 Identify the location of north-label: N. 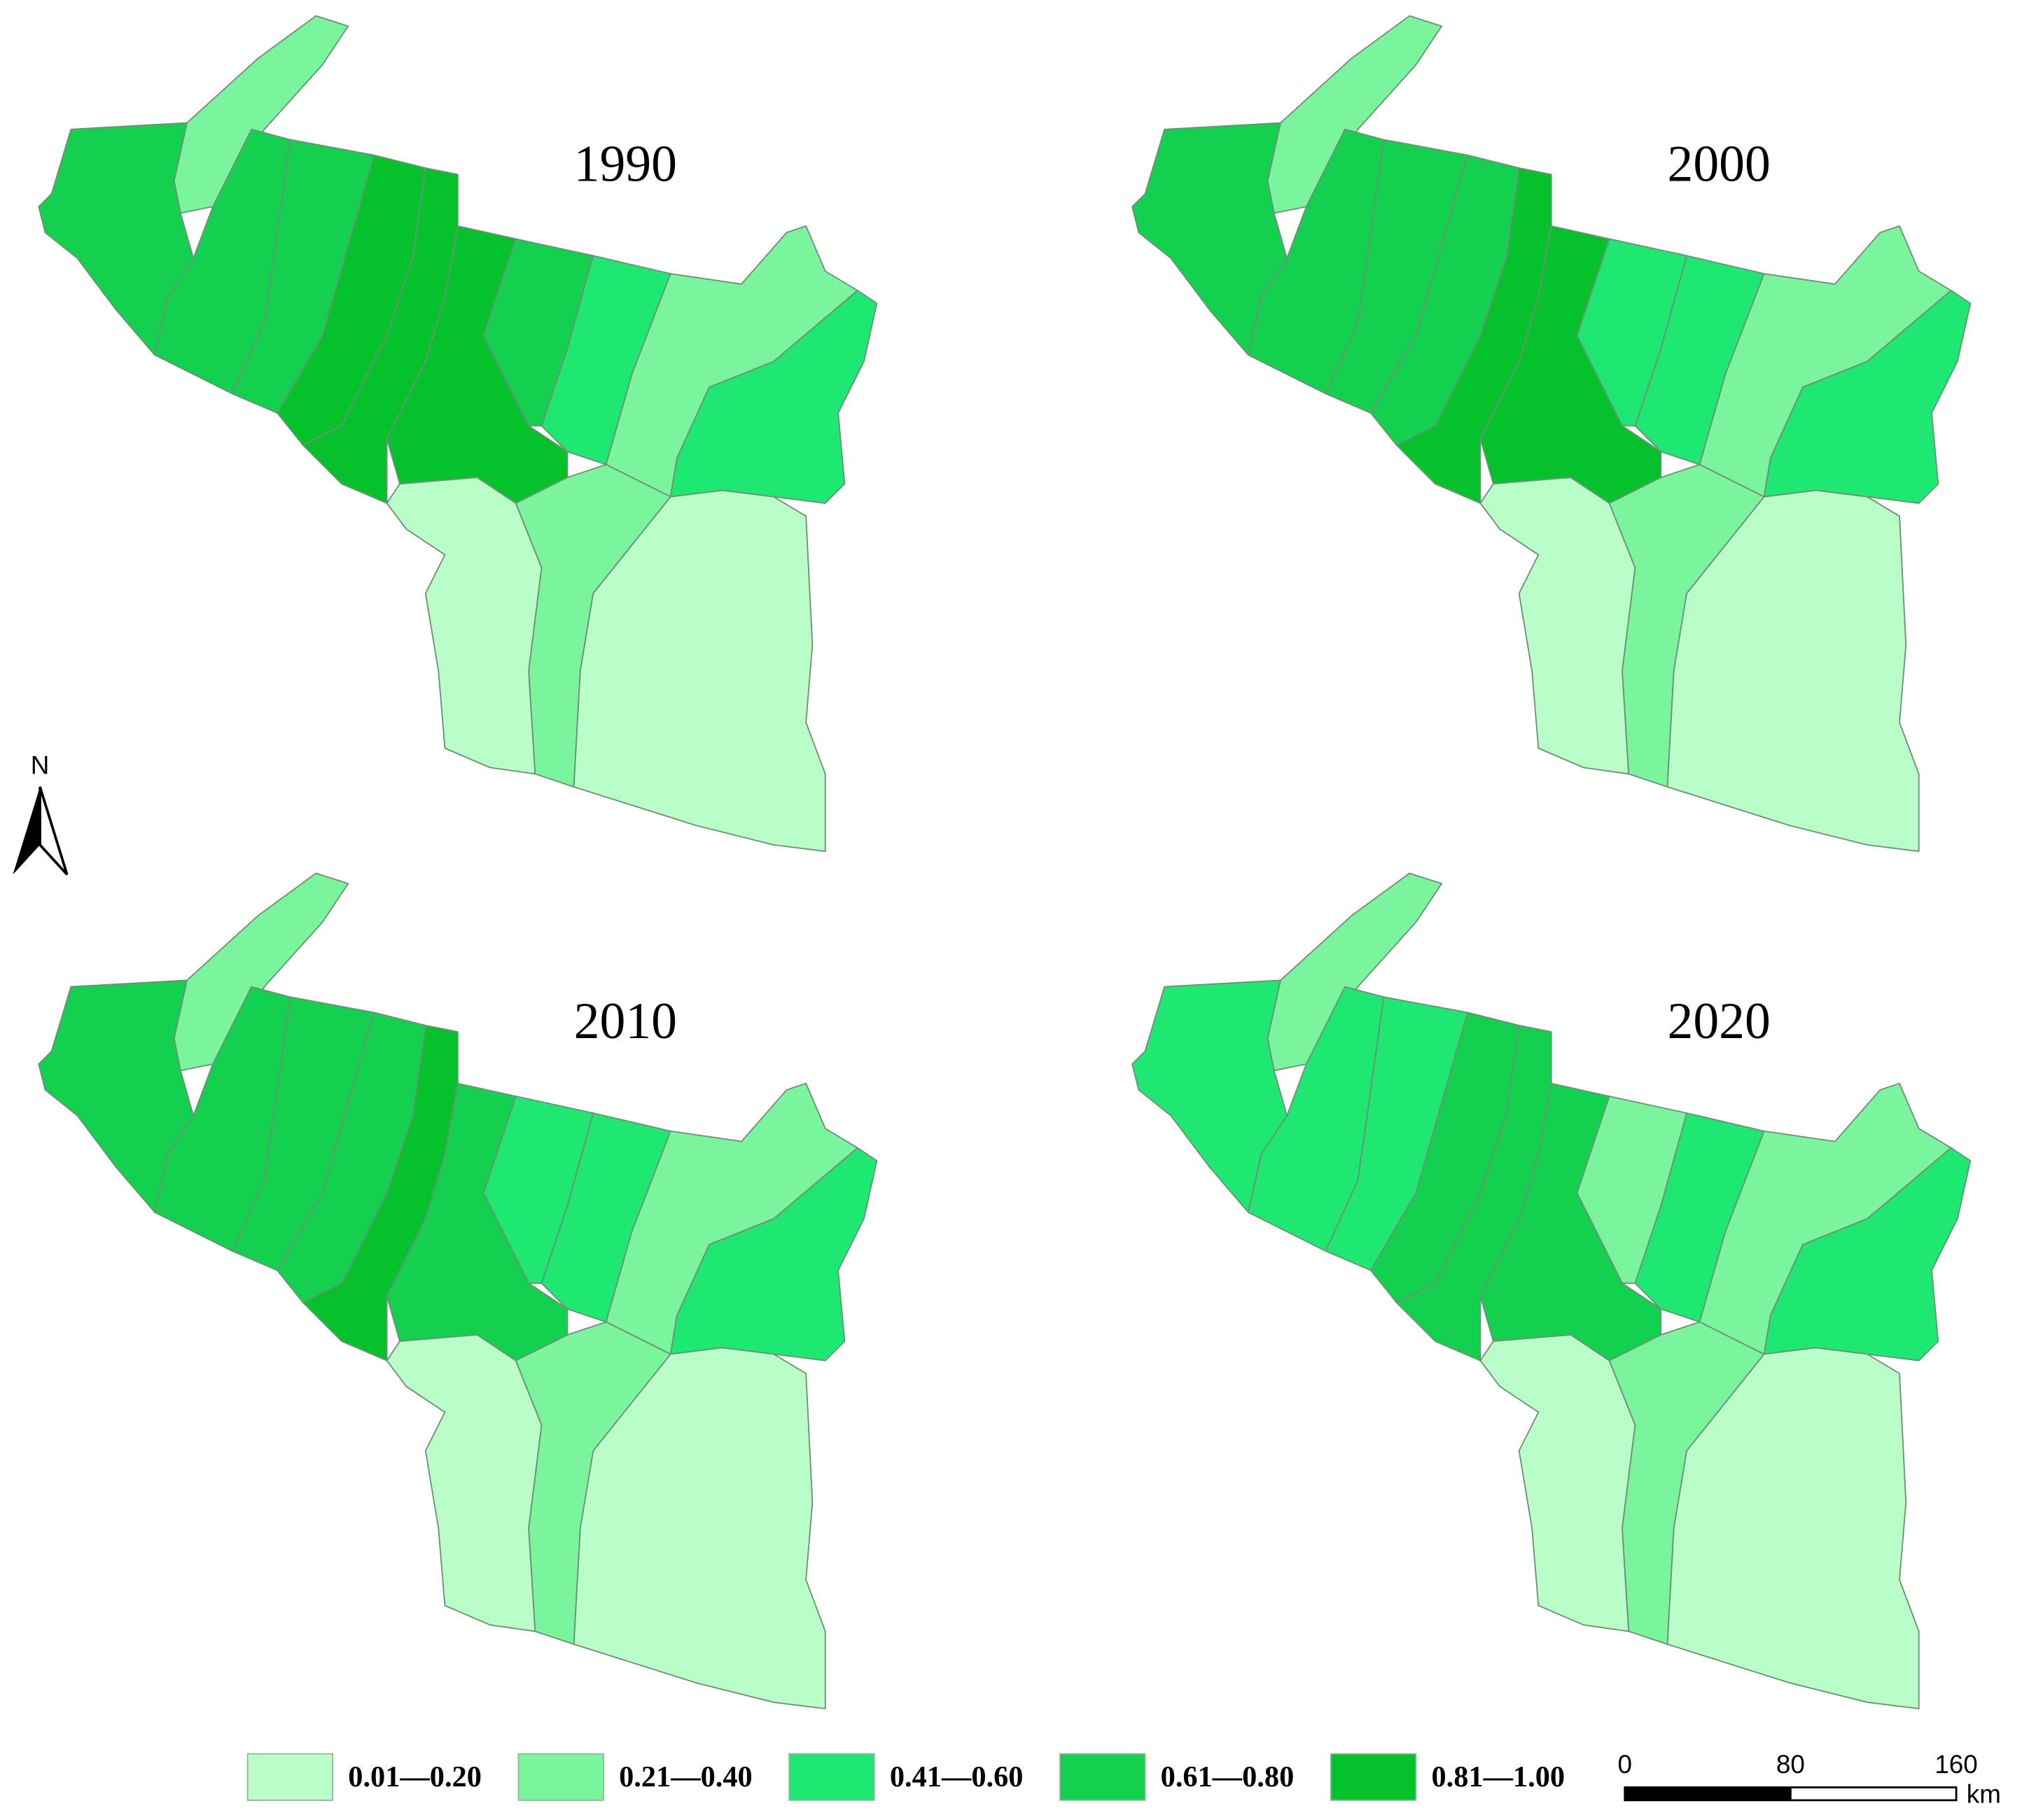
(41, 765).